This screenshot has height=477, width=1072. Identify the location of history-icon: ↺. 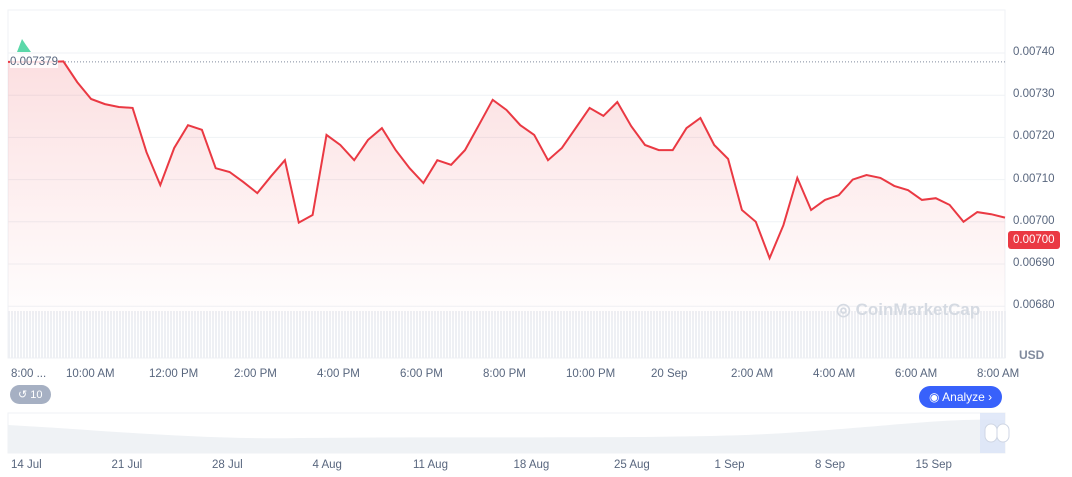
(24, 395).